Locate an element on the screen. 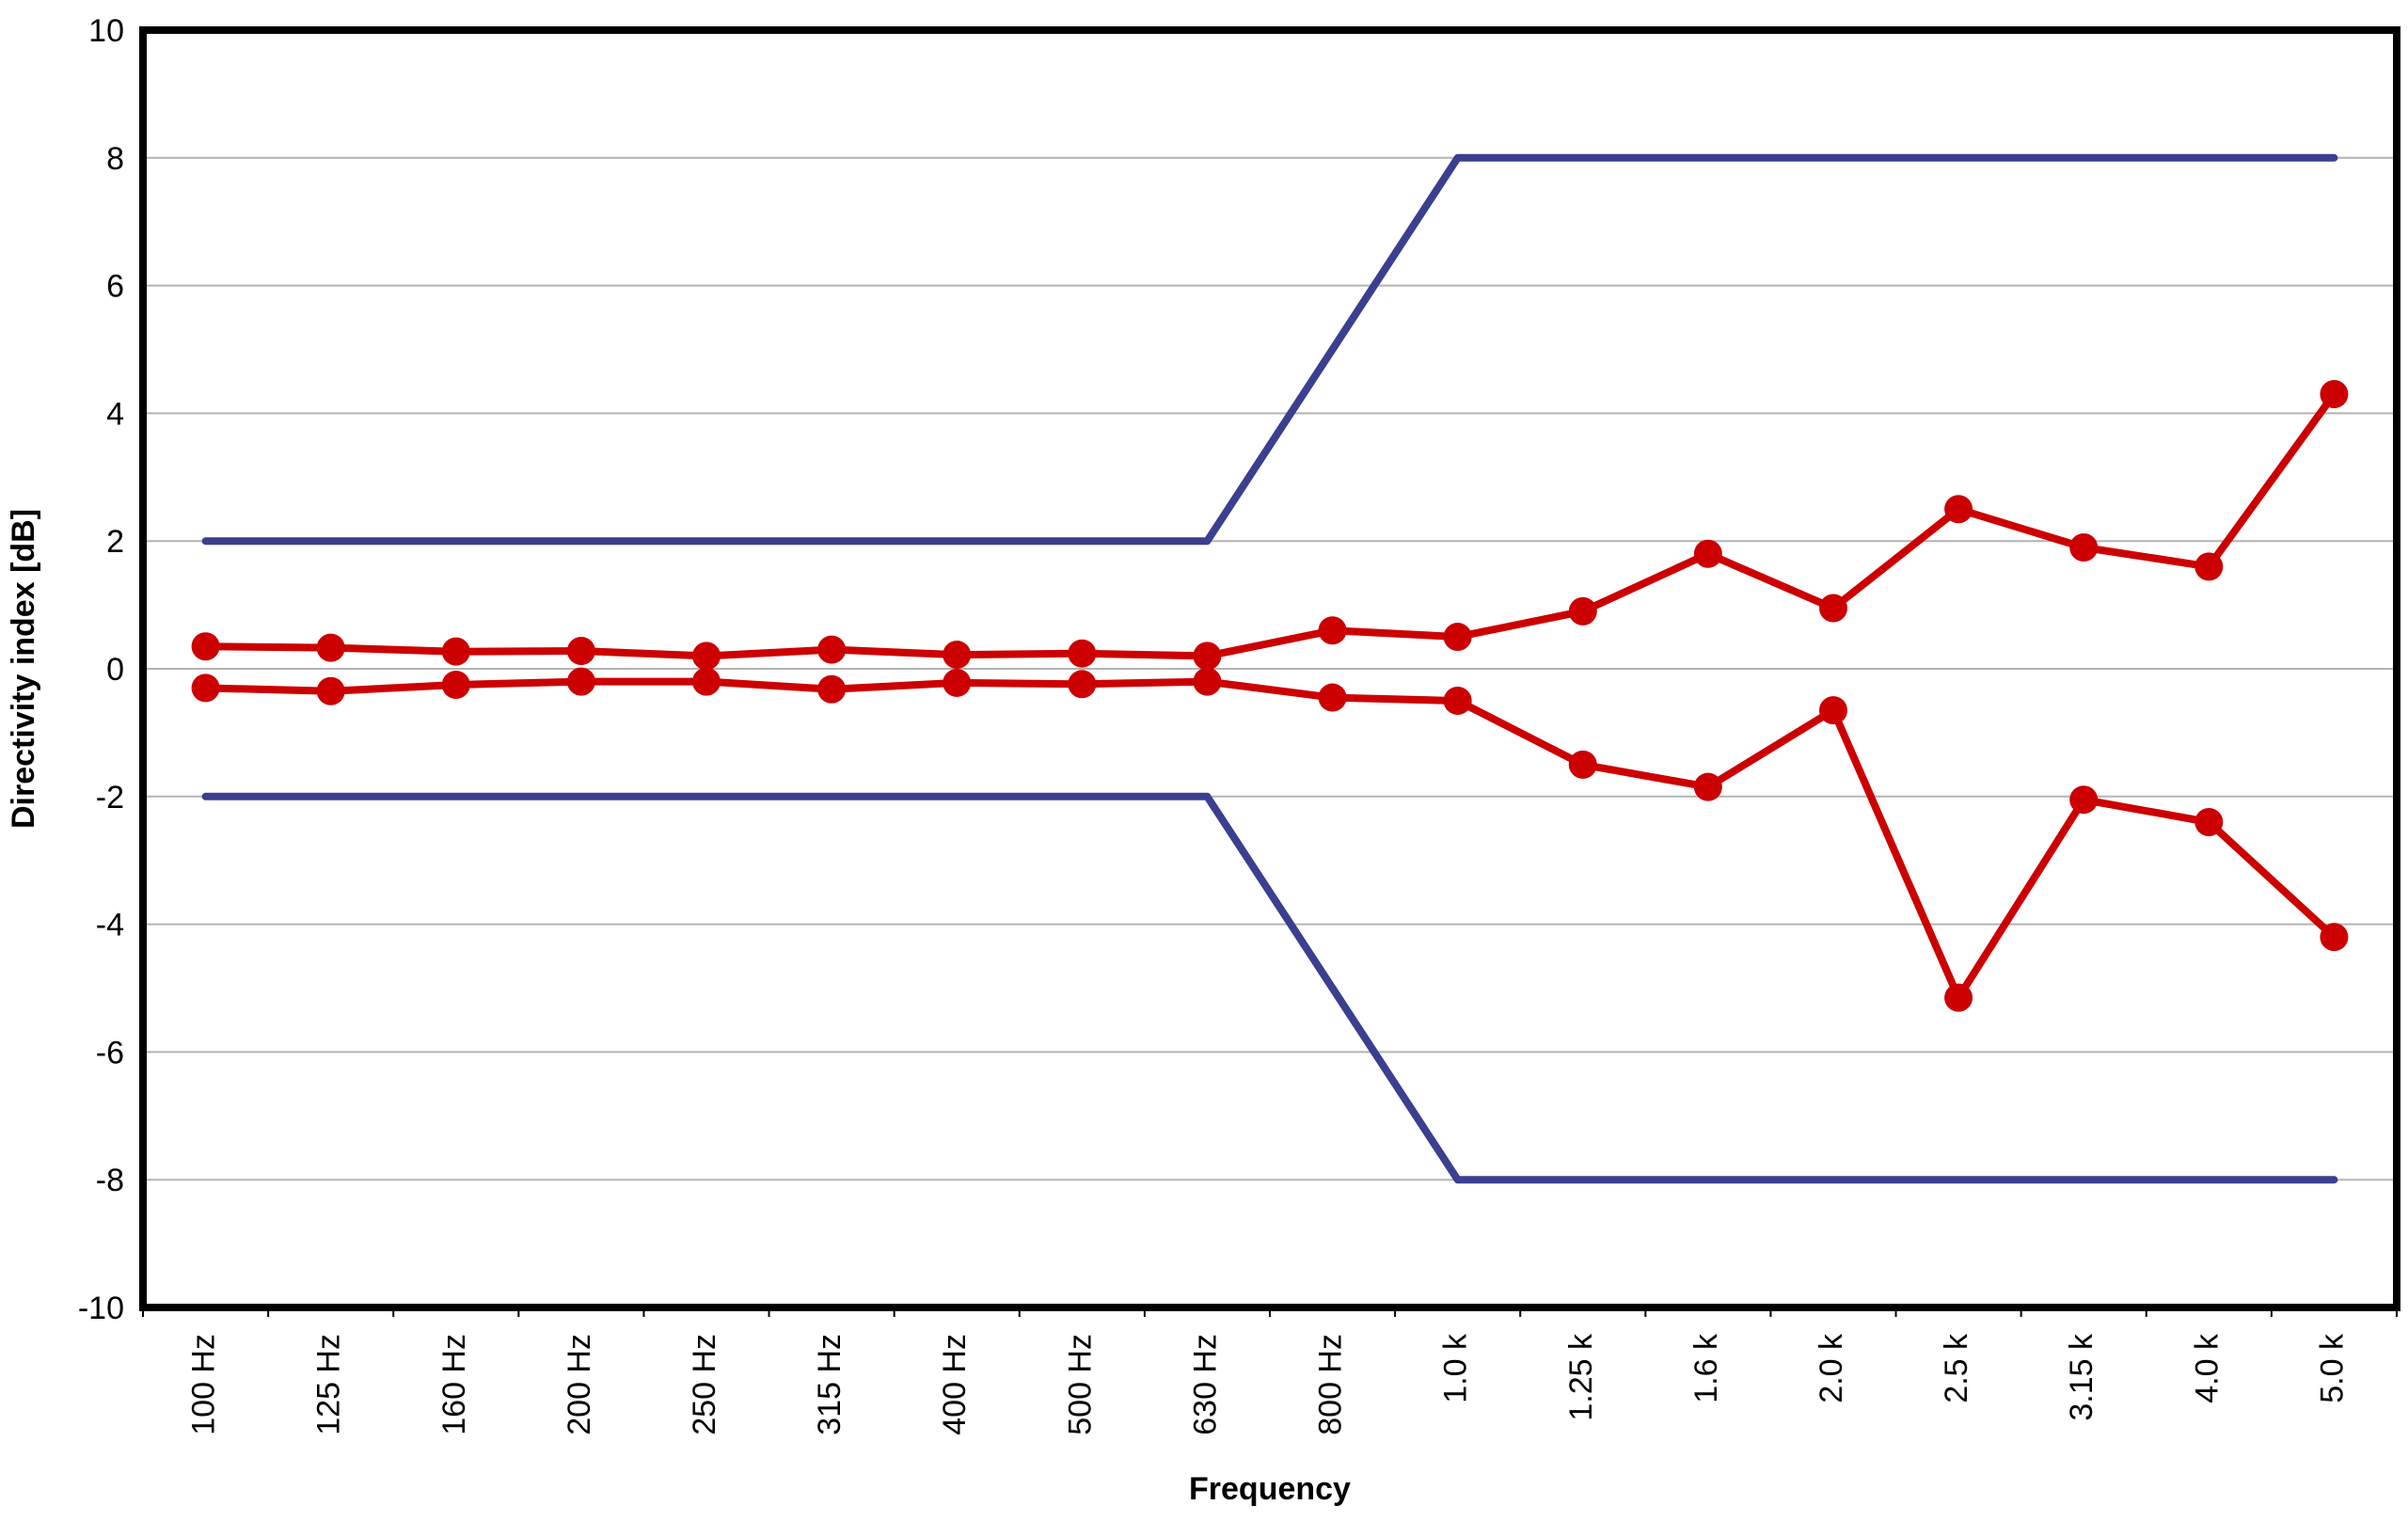  x-tick-label: 200 Hz is located at coordinates (580, 1384).